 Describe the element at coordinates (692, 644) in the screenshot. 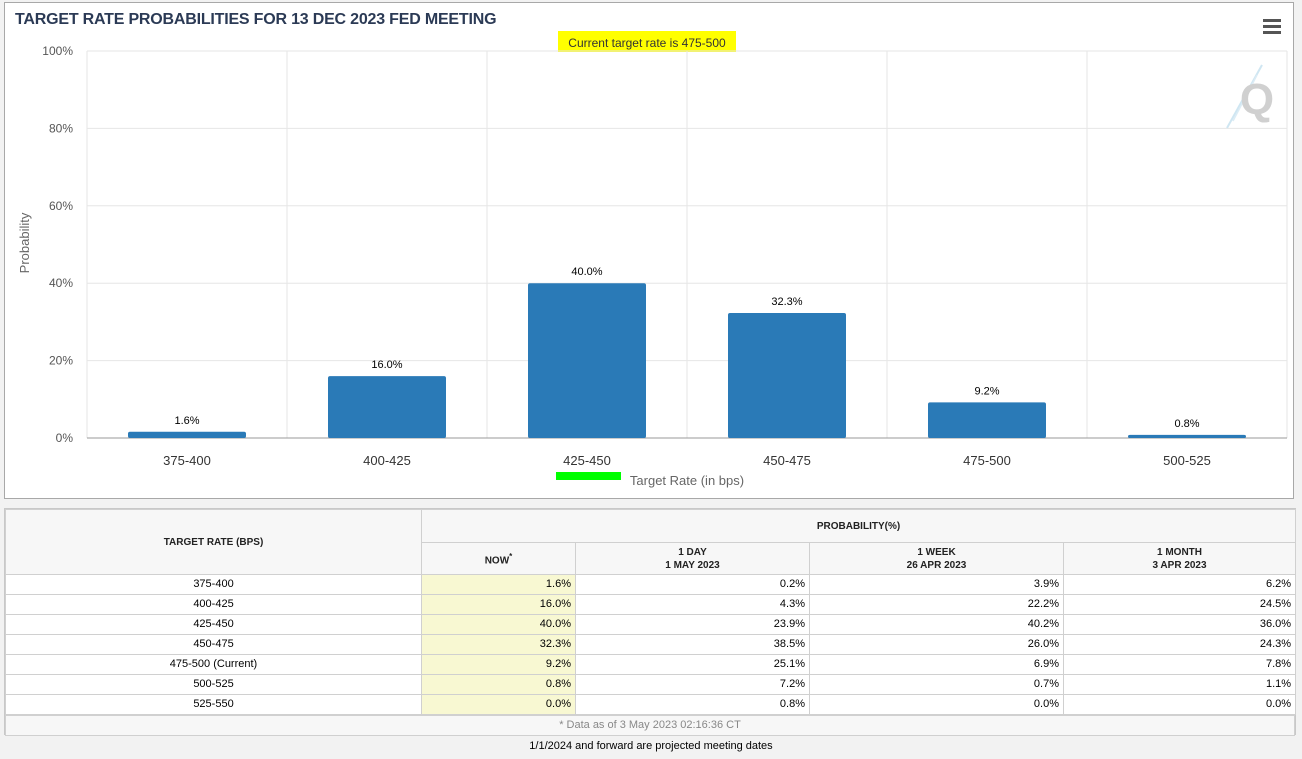

I see `one-day-cell: 38.5%` at that location.